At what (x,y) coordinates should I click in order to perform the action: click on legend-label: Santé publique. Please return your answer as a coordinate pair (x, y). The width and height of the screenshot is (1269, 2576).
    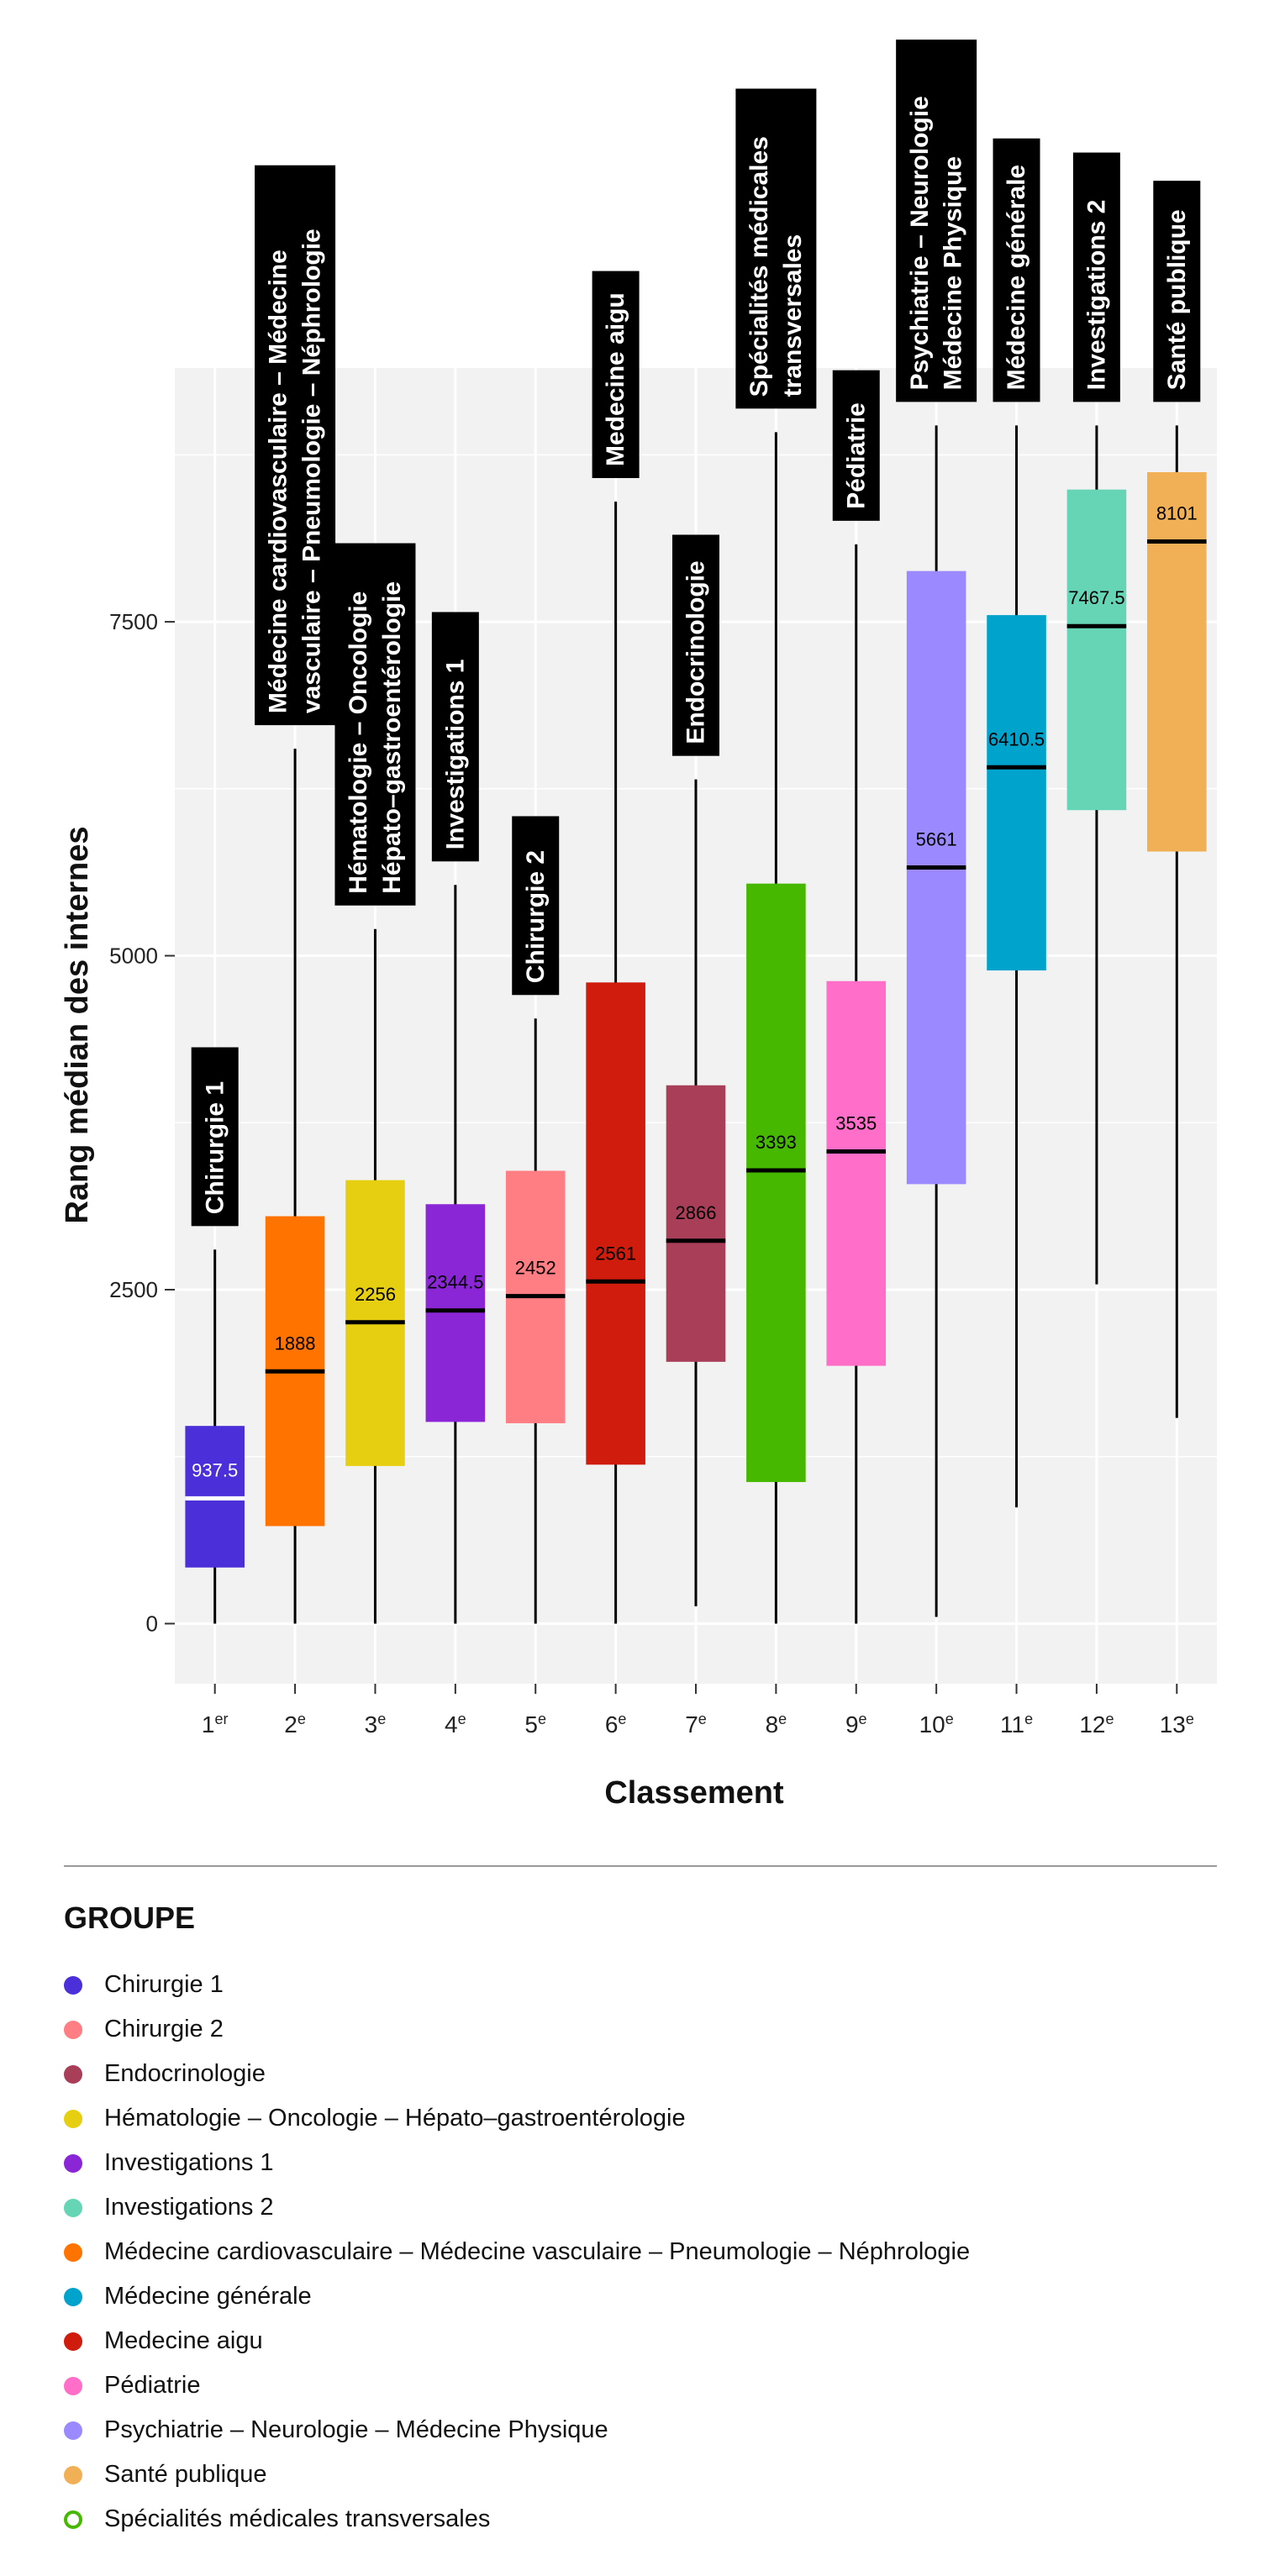
    Looking at the image, I should click on (185, 2474).